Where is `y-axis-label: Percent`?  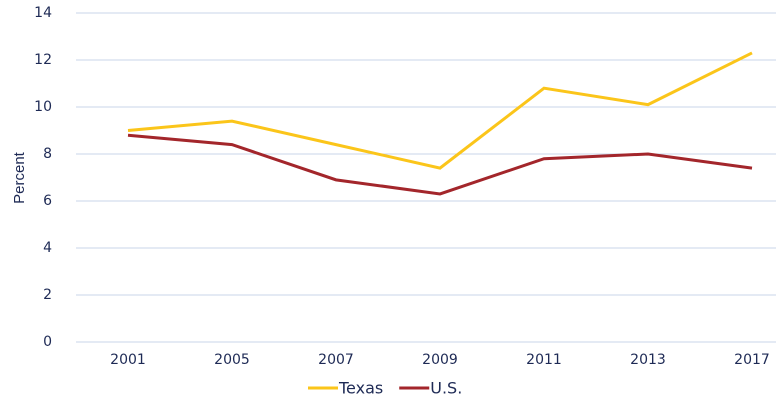 y-axis-label: Percent is located at coordinates (19, 177).